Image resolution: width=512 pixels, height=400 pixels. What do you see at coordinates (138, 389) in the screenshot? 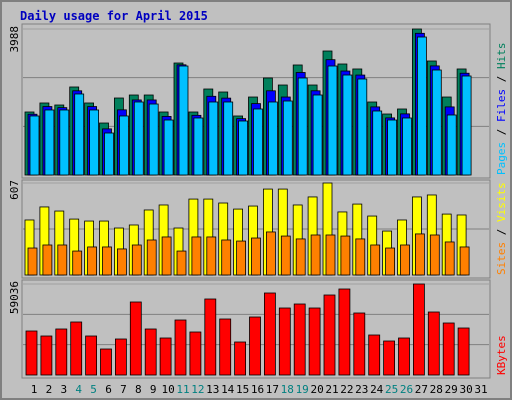
I see `x-tick-label: 8` at bounding box center [138, 389].